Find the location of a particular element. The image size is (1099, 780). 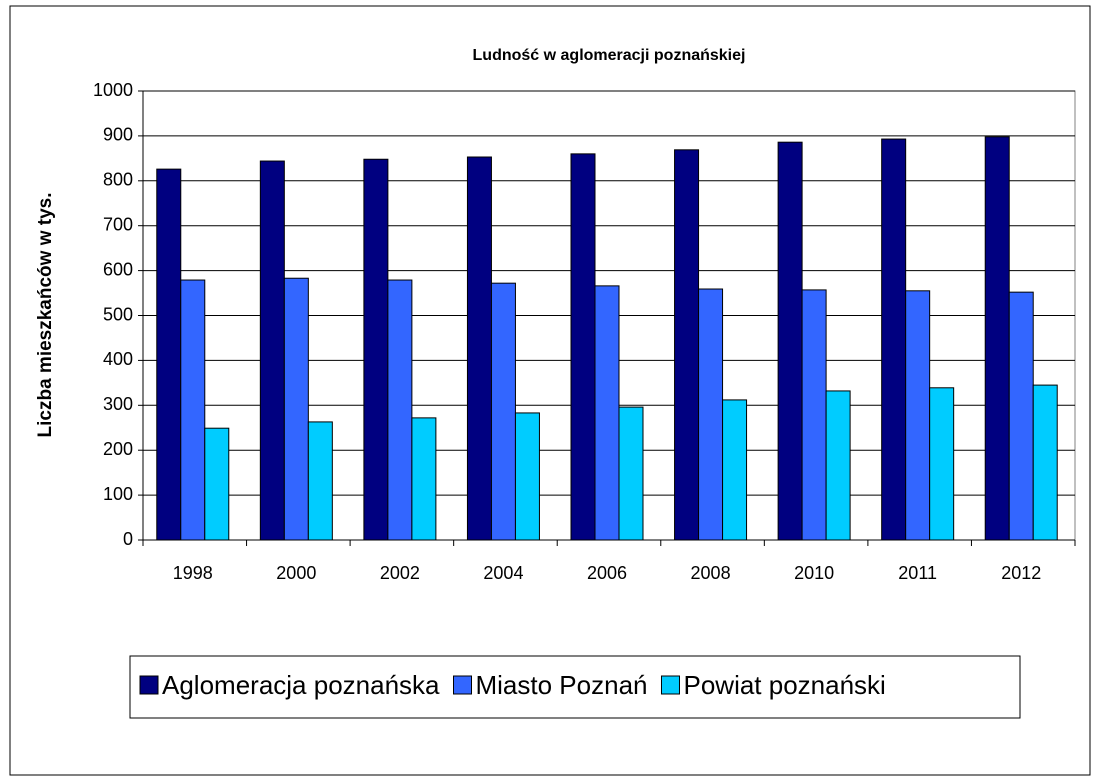

y-tick-label: 0 is located at coordinates (128, 539).